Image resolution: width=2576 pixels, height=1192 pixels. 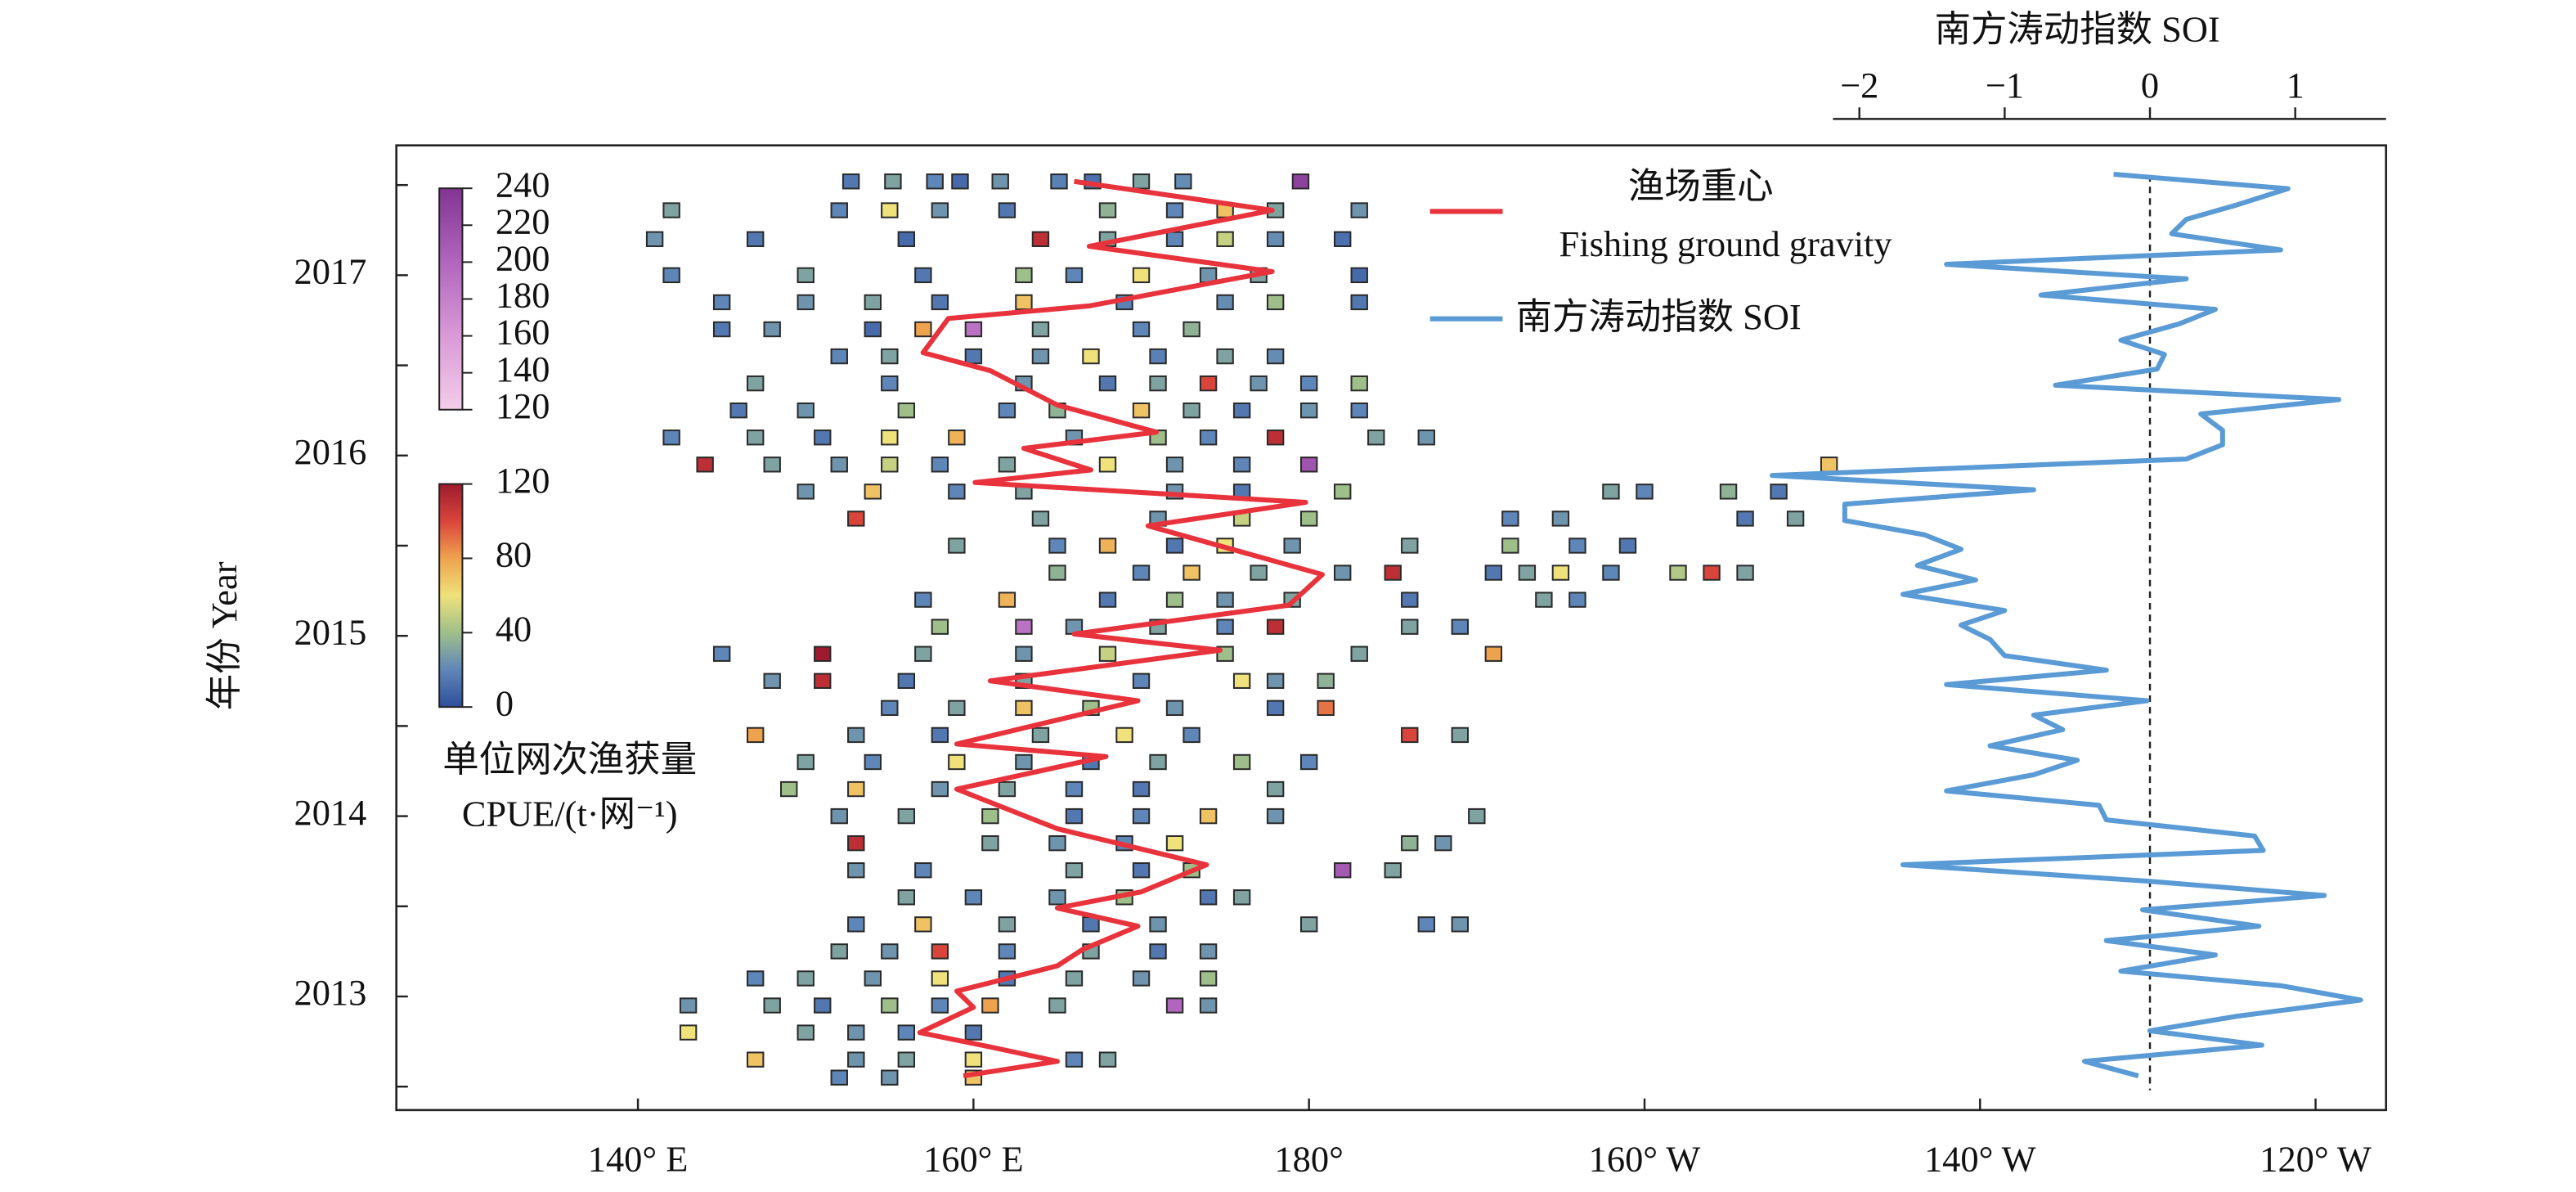 What do you see at coordinates (523, 369) in the screenshot?
I see `colorbar-tick-label: 140` at bounding box center [523, 369].